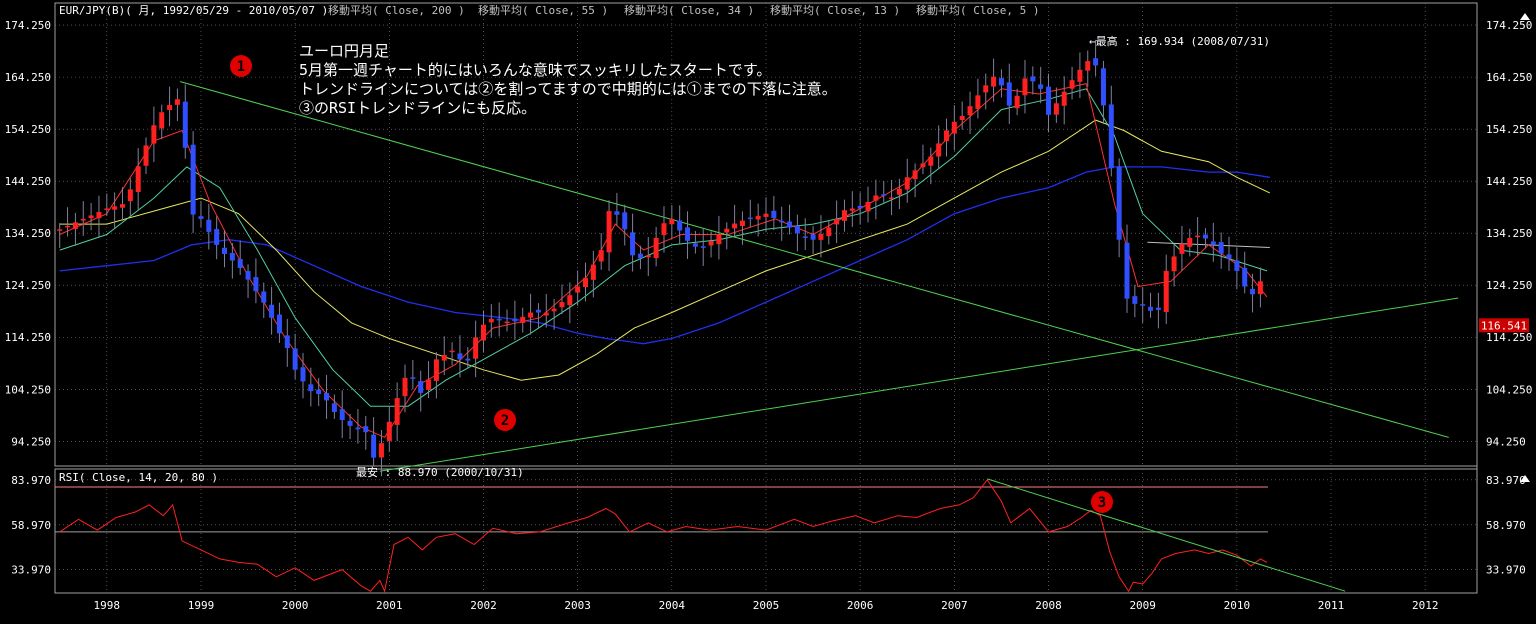 The width and height of the screenshot is (1536, 624). I want to click on svg-text: 2, so click(505, 421).